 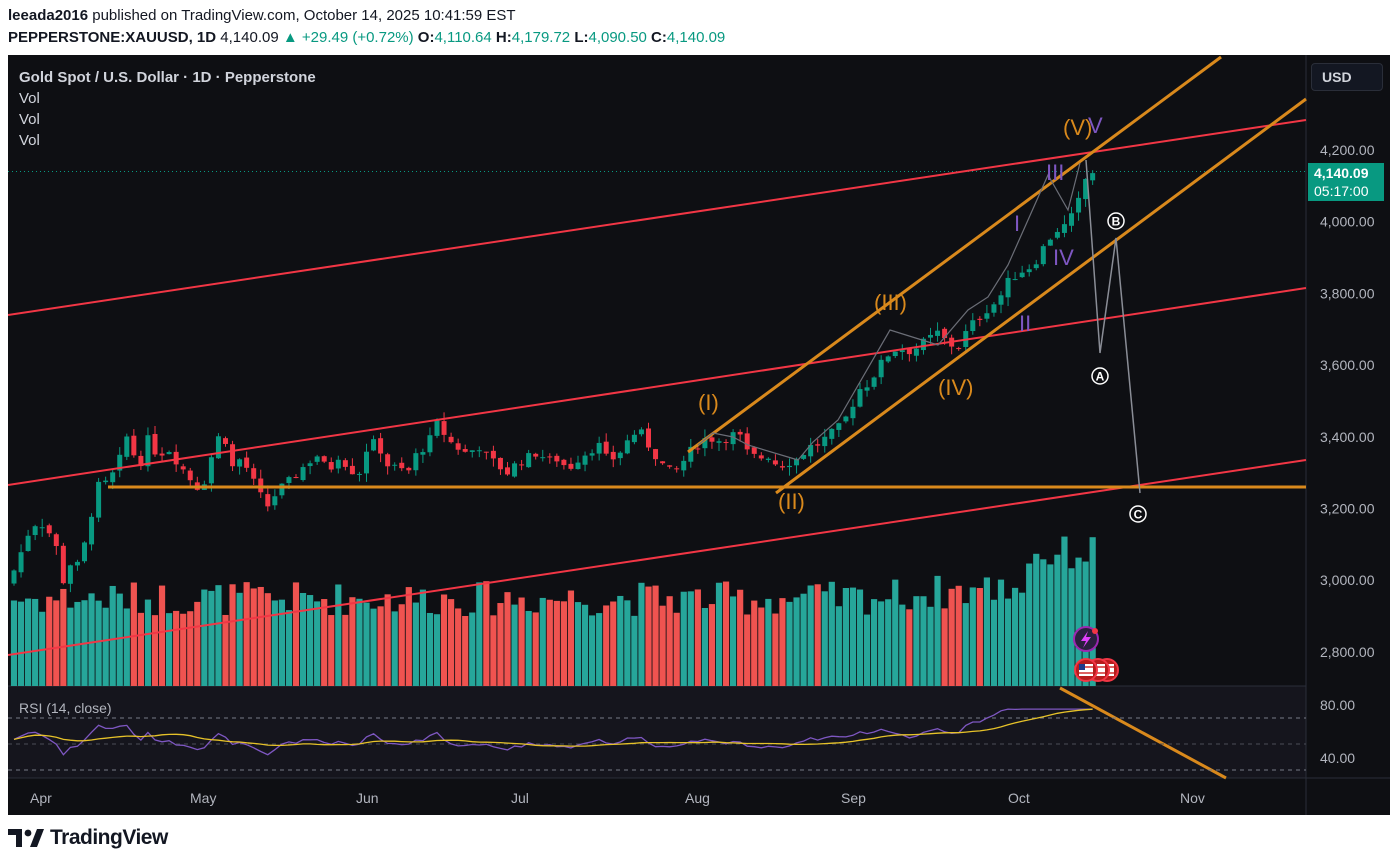 What do you see at coordinates (1347, 77) in the screenshot?
I see `currency-button: USD` at bounding box center [1347, 77].